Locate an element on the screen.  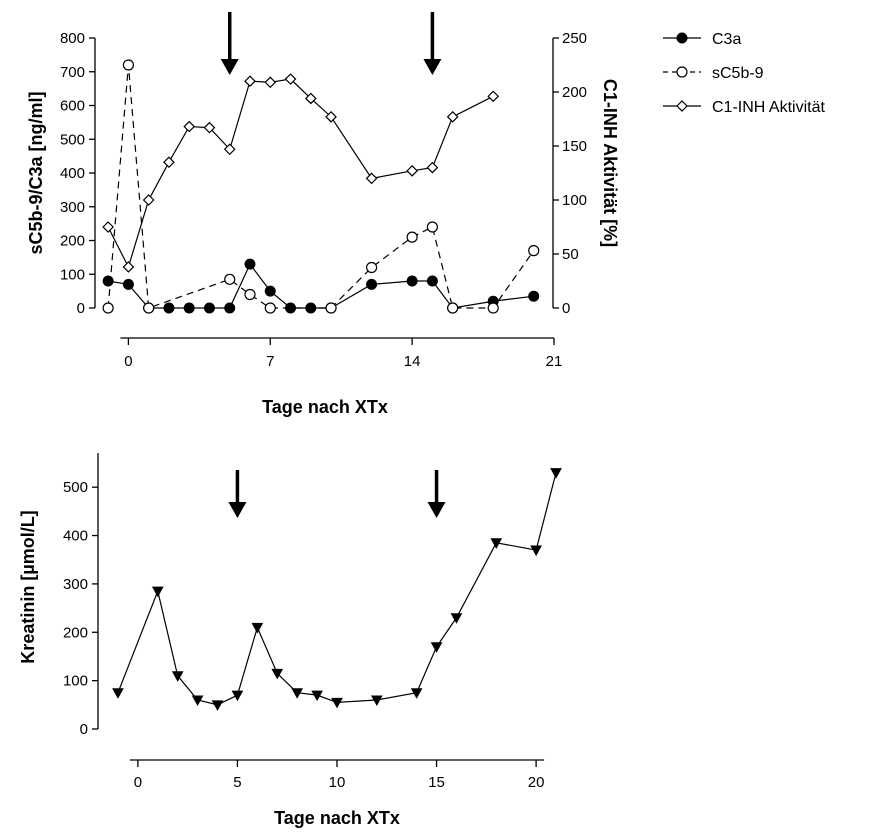
c3a-line is located at coordinates (321, 285).